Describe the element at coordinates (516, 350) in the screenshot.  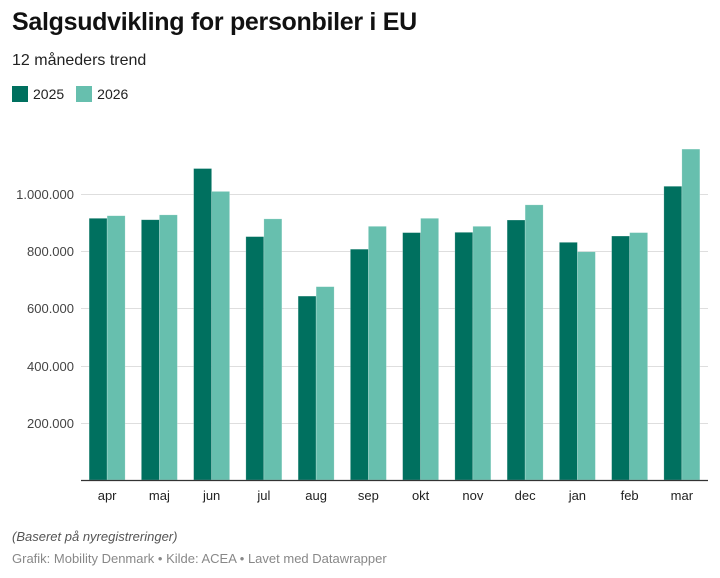
I see `bar-dec-2025` at that location.